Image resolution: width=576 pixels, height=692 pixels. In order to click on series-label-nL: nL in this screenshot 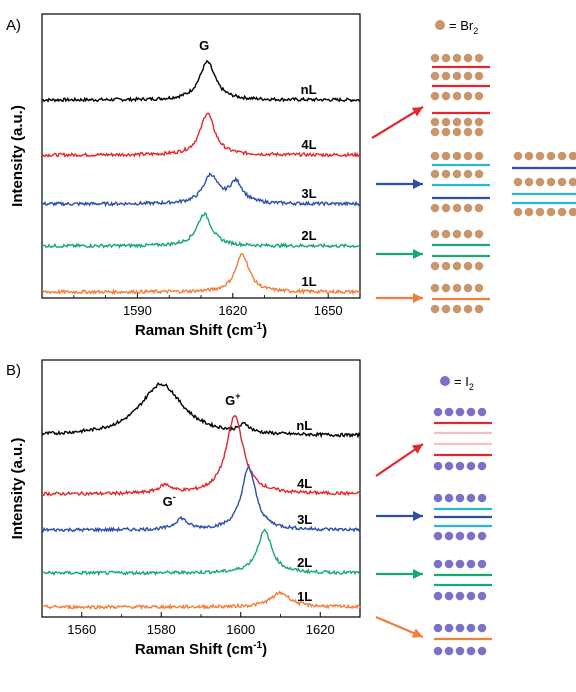, I will do `click(309, 89)`.